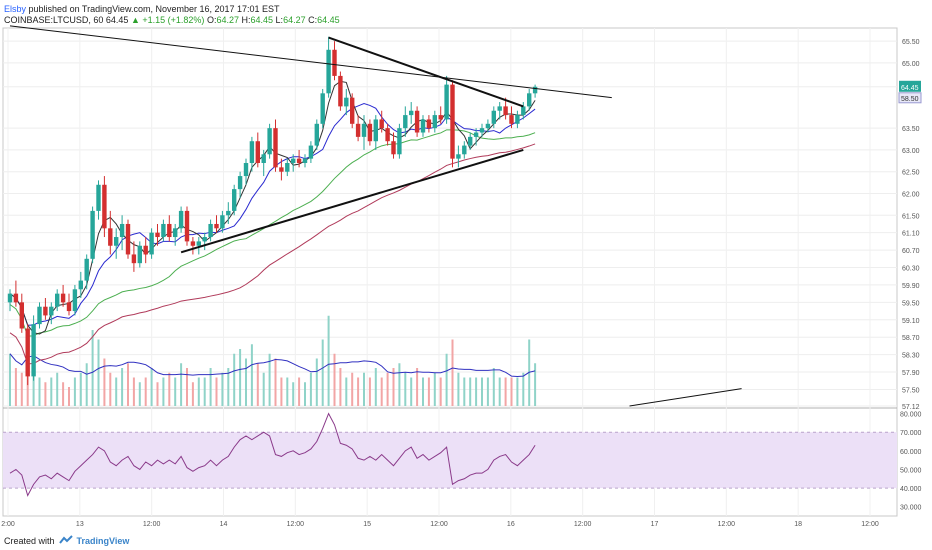 This screenshot has height=550, width=932. Describe the element at coordinates (910, 99) in the screenshot. I see `marker-price-tag-label: 58.50` at that location.